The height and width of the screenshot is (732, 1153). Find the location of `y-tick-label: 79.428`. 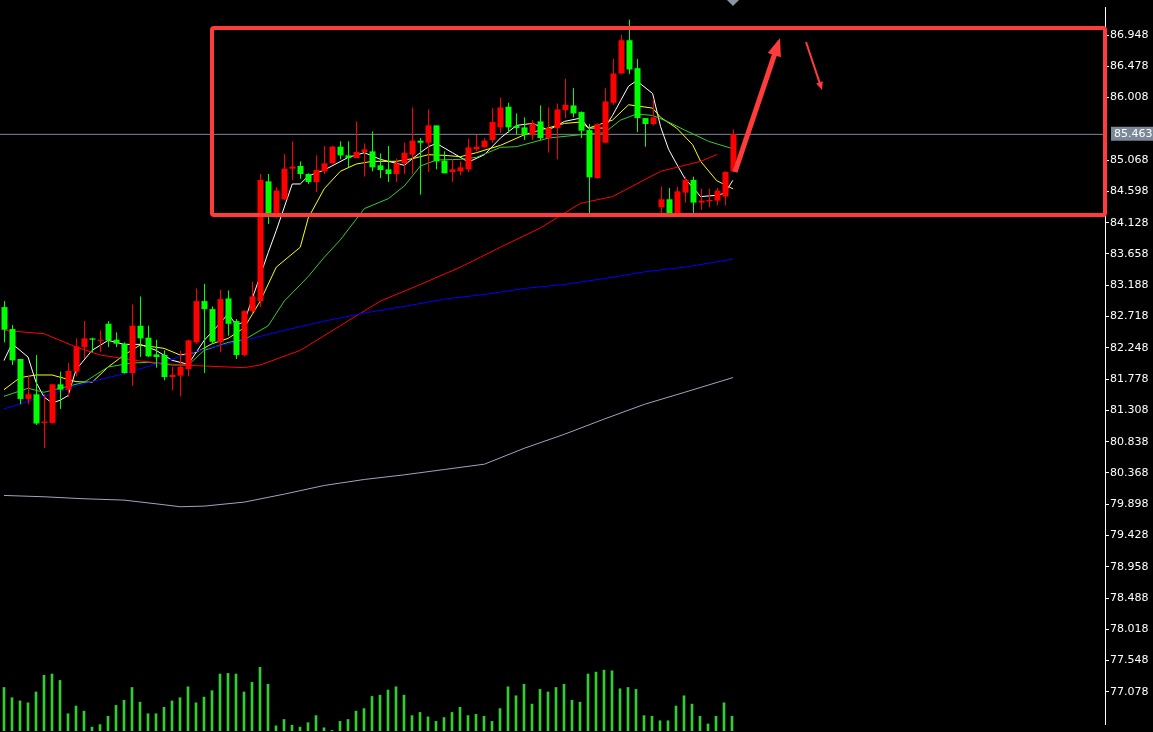

y-tick-label: 79.428 is located at coordinates (1129, 535).